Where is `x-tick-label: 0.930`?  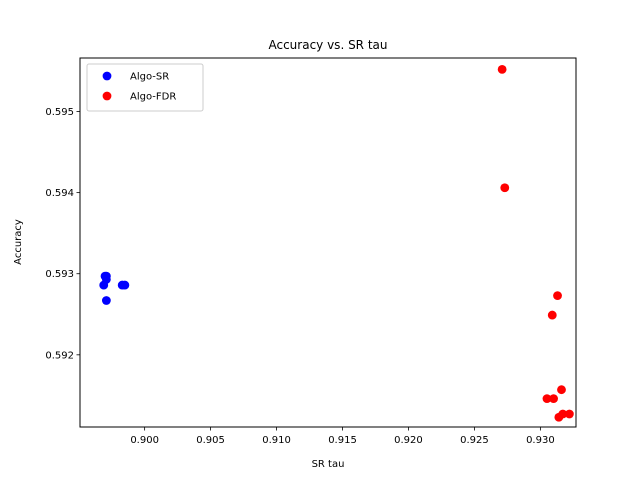 x-tick-label: 0.930 is located at coordinates (540, 440).